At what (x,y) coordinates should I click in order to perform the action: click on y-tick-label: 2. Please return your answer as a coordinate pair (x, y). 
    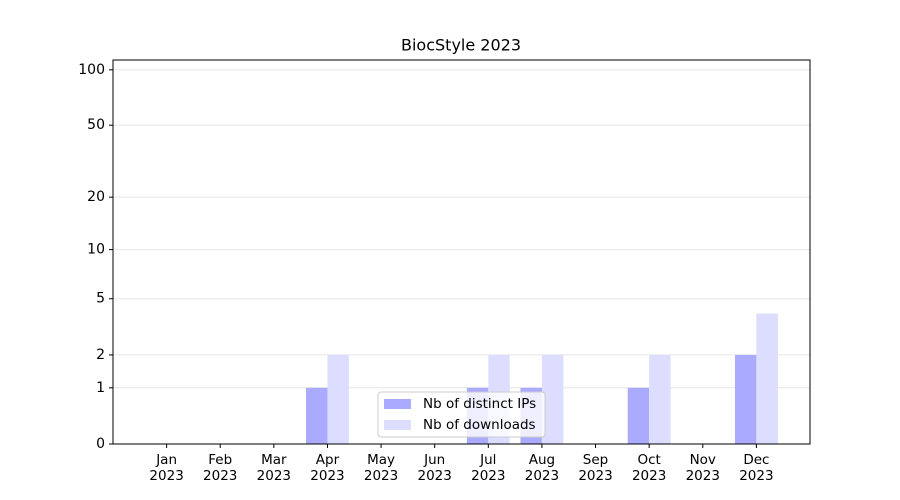
    Looking at the image, I should click on (100, 355).